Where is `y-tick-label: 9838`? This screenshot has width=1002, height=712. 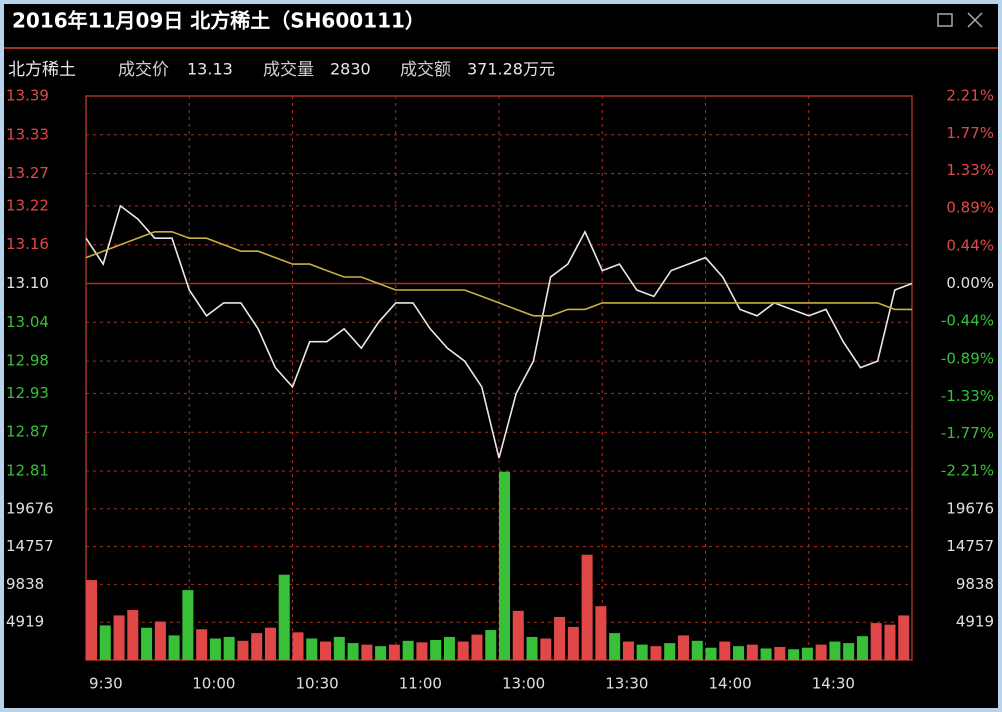
y-tick-label: 9838 is located at coordinates (25, 584).